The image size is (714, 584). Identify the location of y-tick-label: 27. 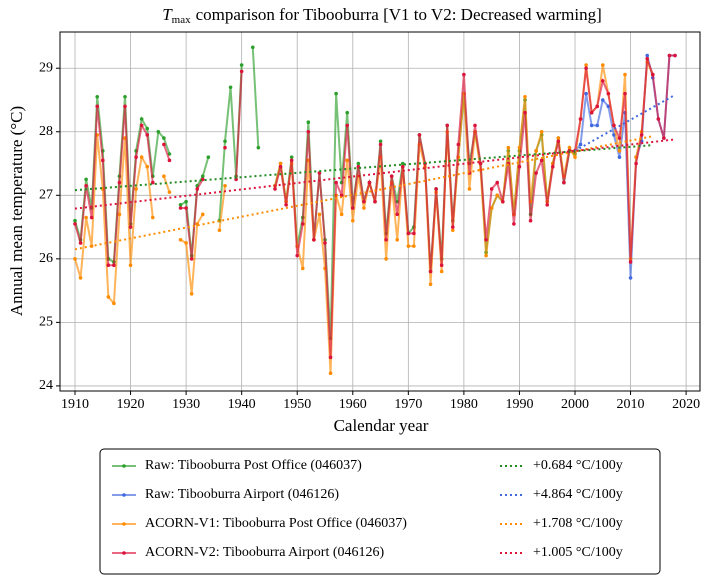
(46, 195).